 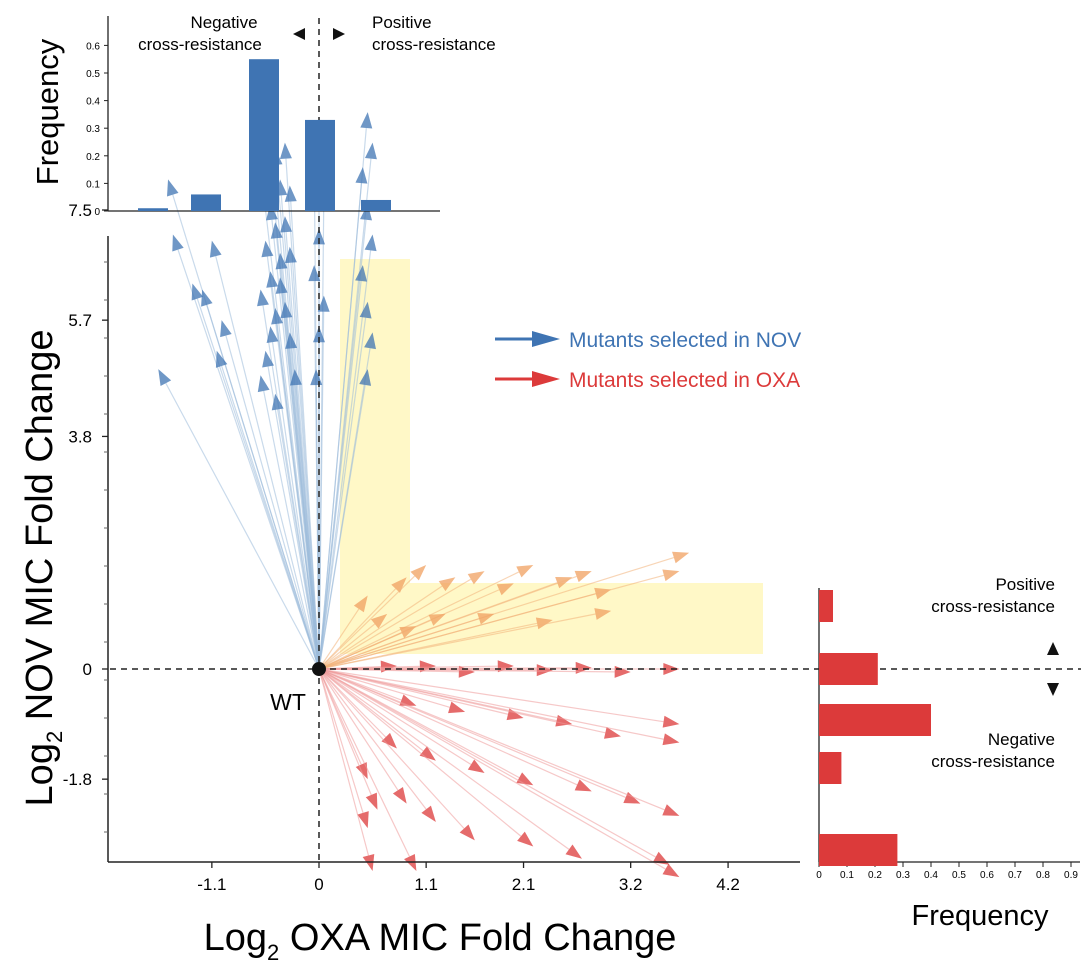 What do you see at coordinates (468, 878) in the screenshot?
I see `main-x-ticks: -1.1 0 1.1 2.1 3.2 4.2` at bounding box center [468, 878].